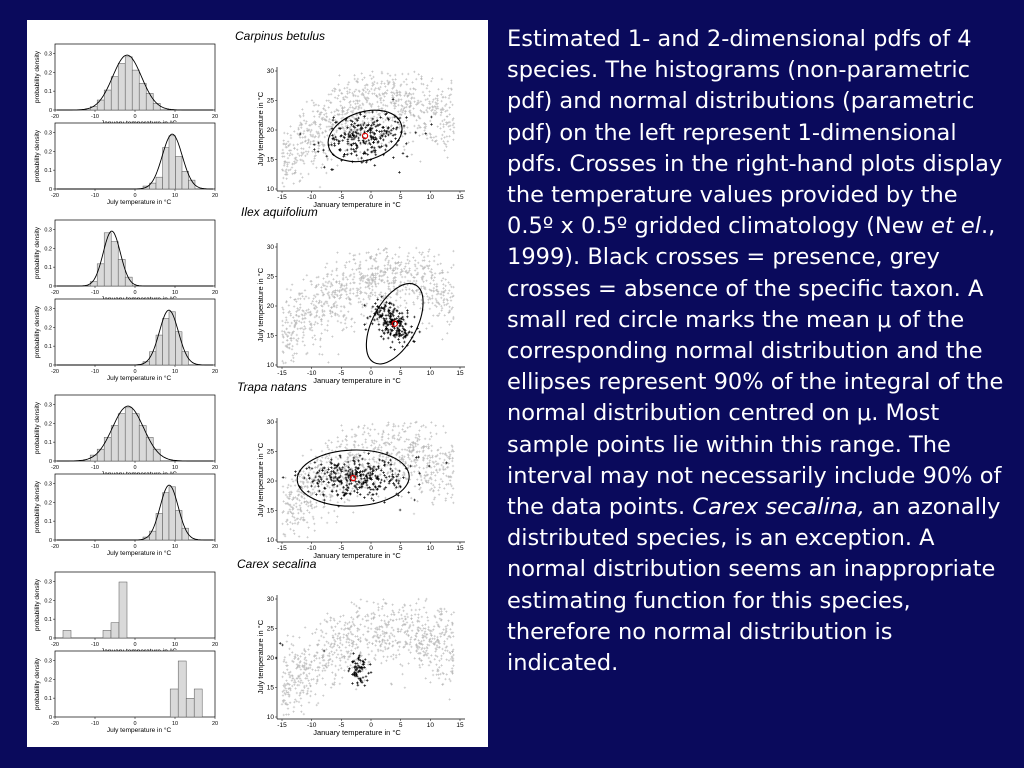 This screenshot has height=768, width=1024. I want to click on species-title: Trapa natans, so click(272, 387).